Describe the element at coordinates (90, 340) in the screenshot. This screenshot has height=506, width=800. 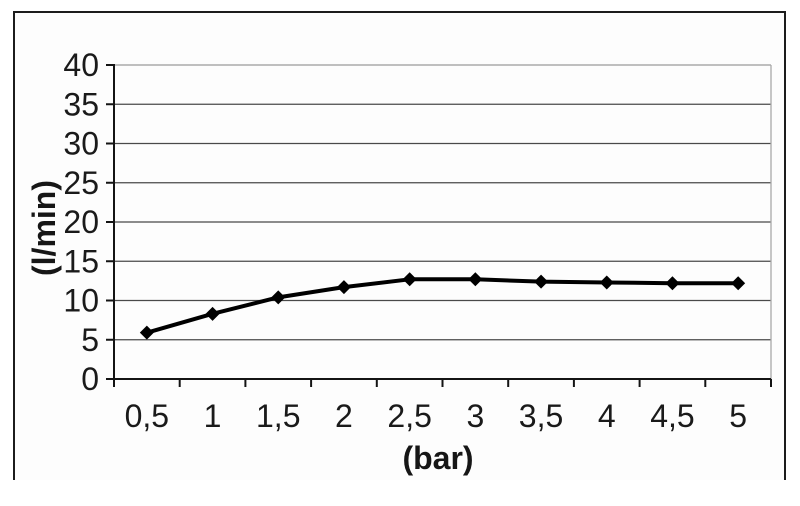
I see `y-tick-label: 5` at that location.